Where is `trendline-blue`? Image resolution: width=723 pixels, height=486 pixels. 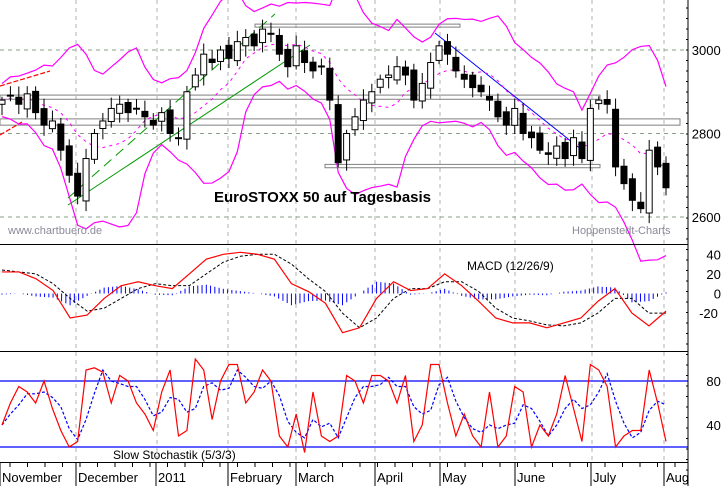
trendline-blue is located at coordinates (508, 91).